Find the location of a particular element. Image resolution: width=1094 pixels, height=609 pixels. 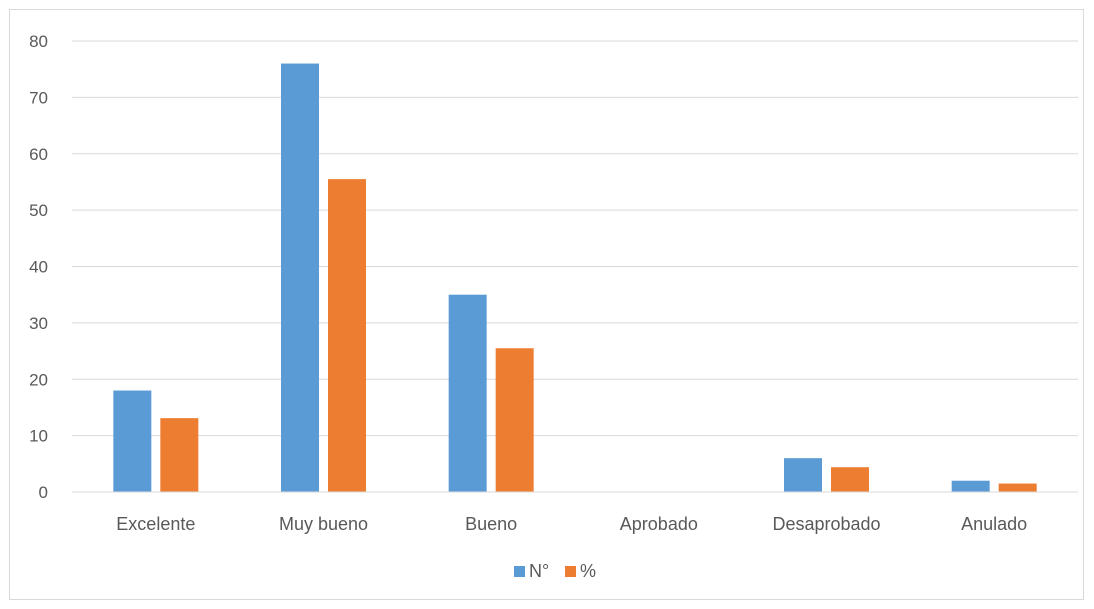

legend-label: % is located at coordinates (588, 571).